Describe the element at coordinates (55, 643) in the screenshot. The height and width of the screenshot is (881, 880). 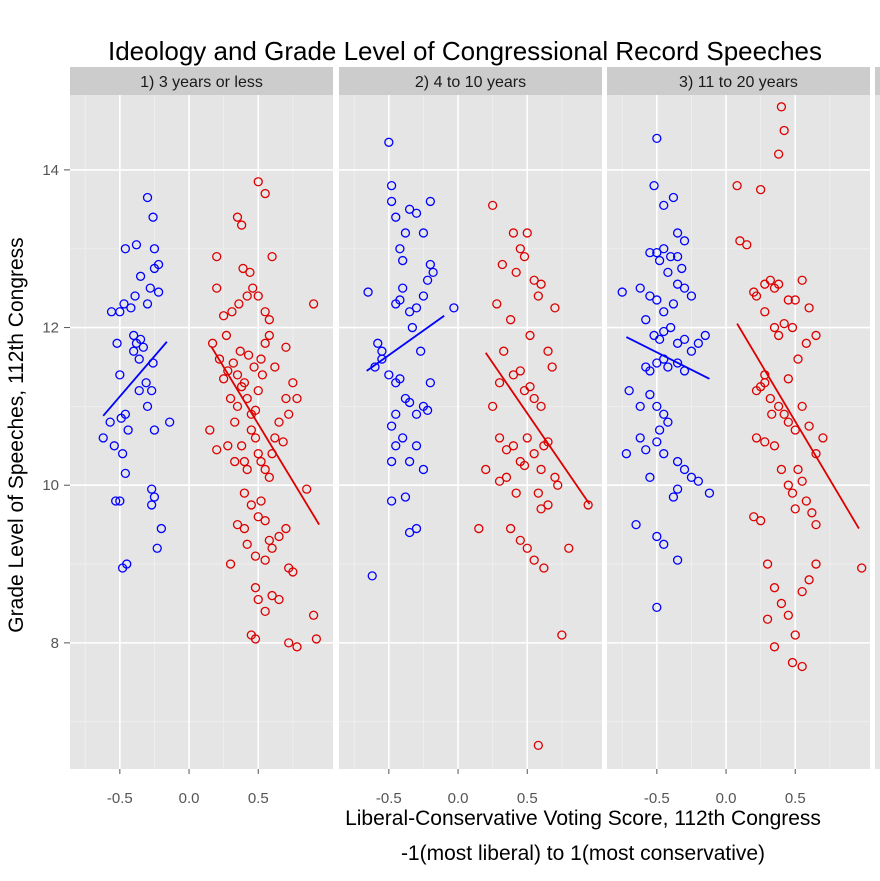
I see `y-tick-label: 8` at that location.